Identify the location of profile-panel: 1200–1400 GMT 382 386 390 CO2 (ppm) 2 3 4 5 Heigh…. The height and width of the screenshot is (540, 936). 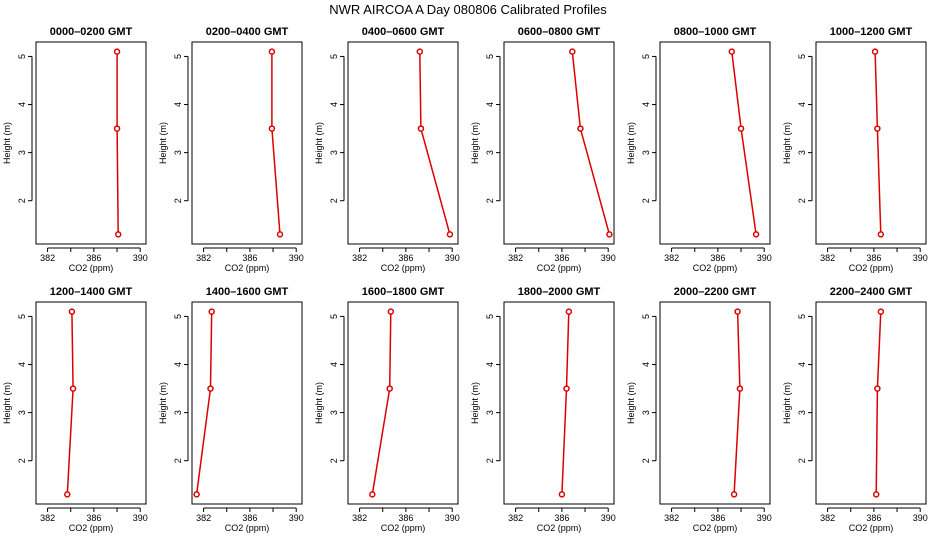
(75, 409).